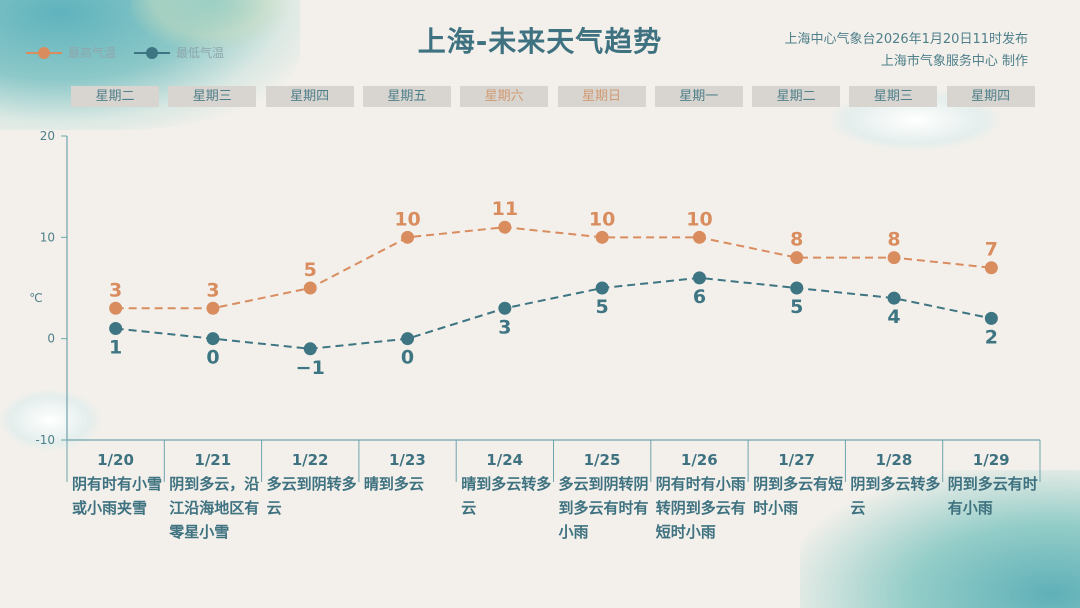 This screenshot has width=1080, height=608. What do you see at coordinates (45, 440) in the screenshot?
I see `y-tick-label: -10` at bounding box center [45, 440].